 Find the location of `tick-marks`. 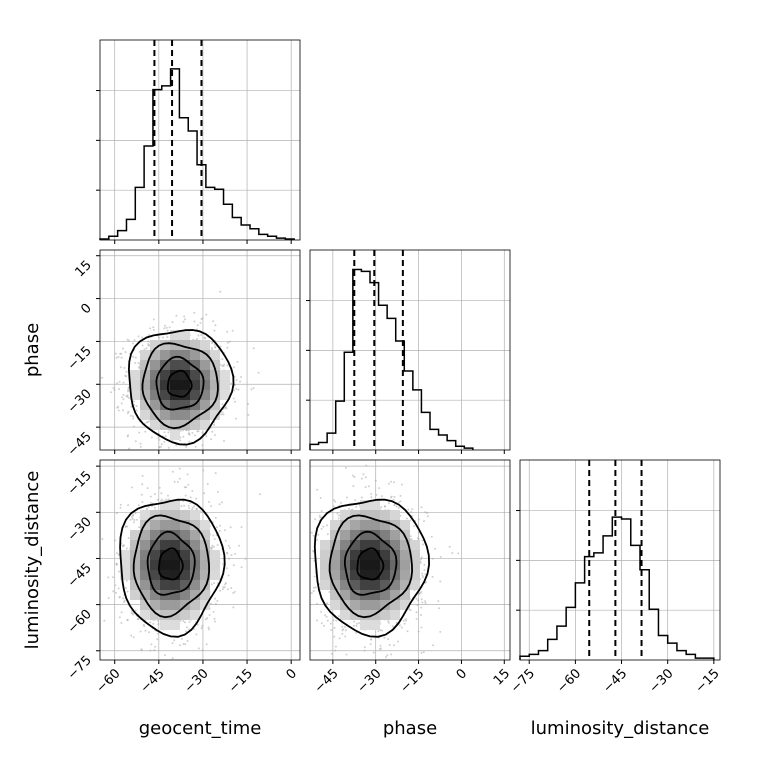

tick-marks is located at coordinates (194, 354).